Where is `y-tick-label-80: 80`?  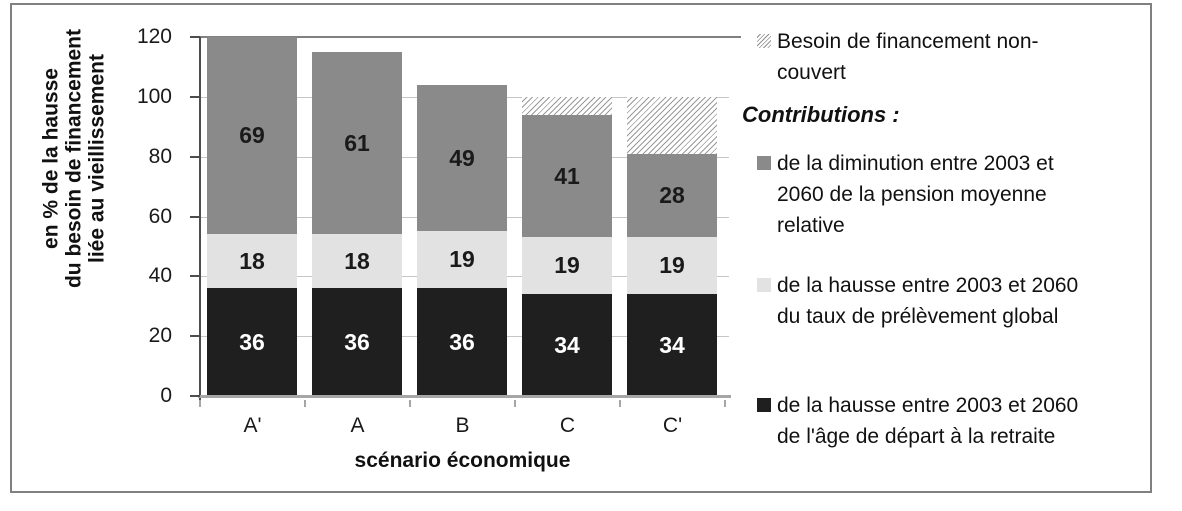 y-tick-label-80: 80 is located at coordinates (160, 156).